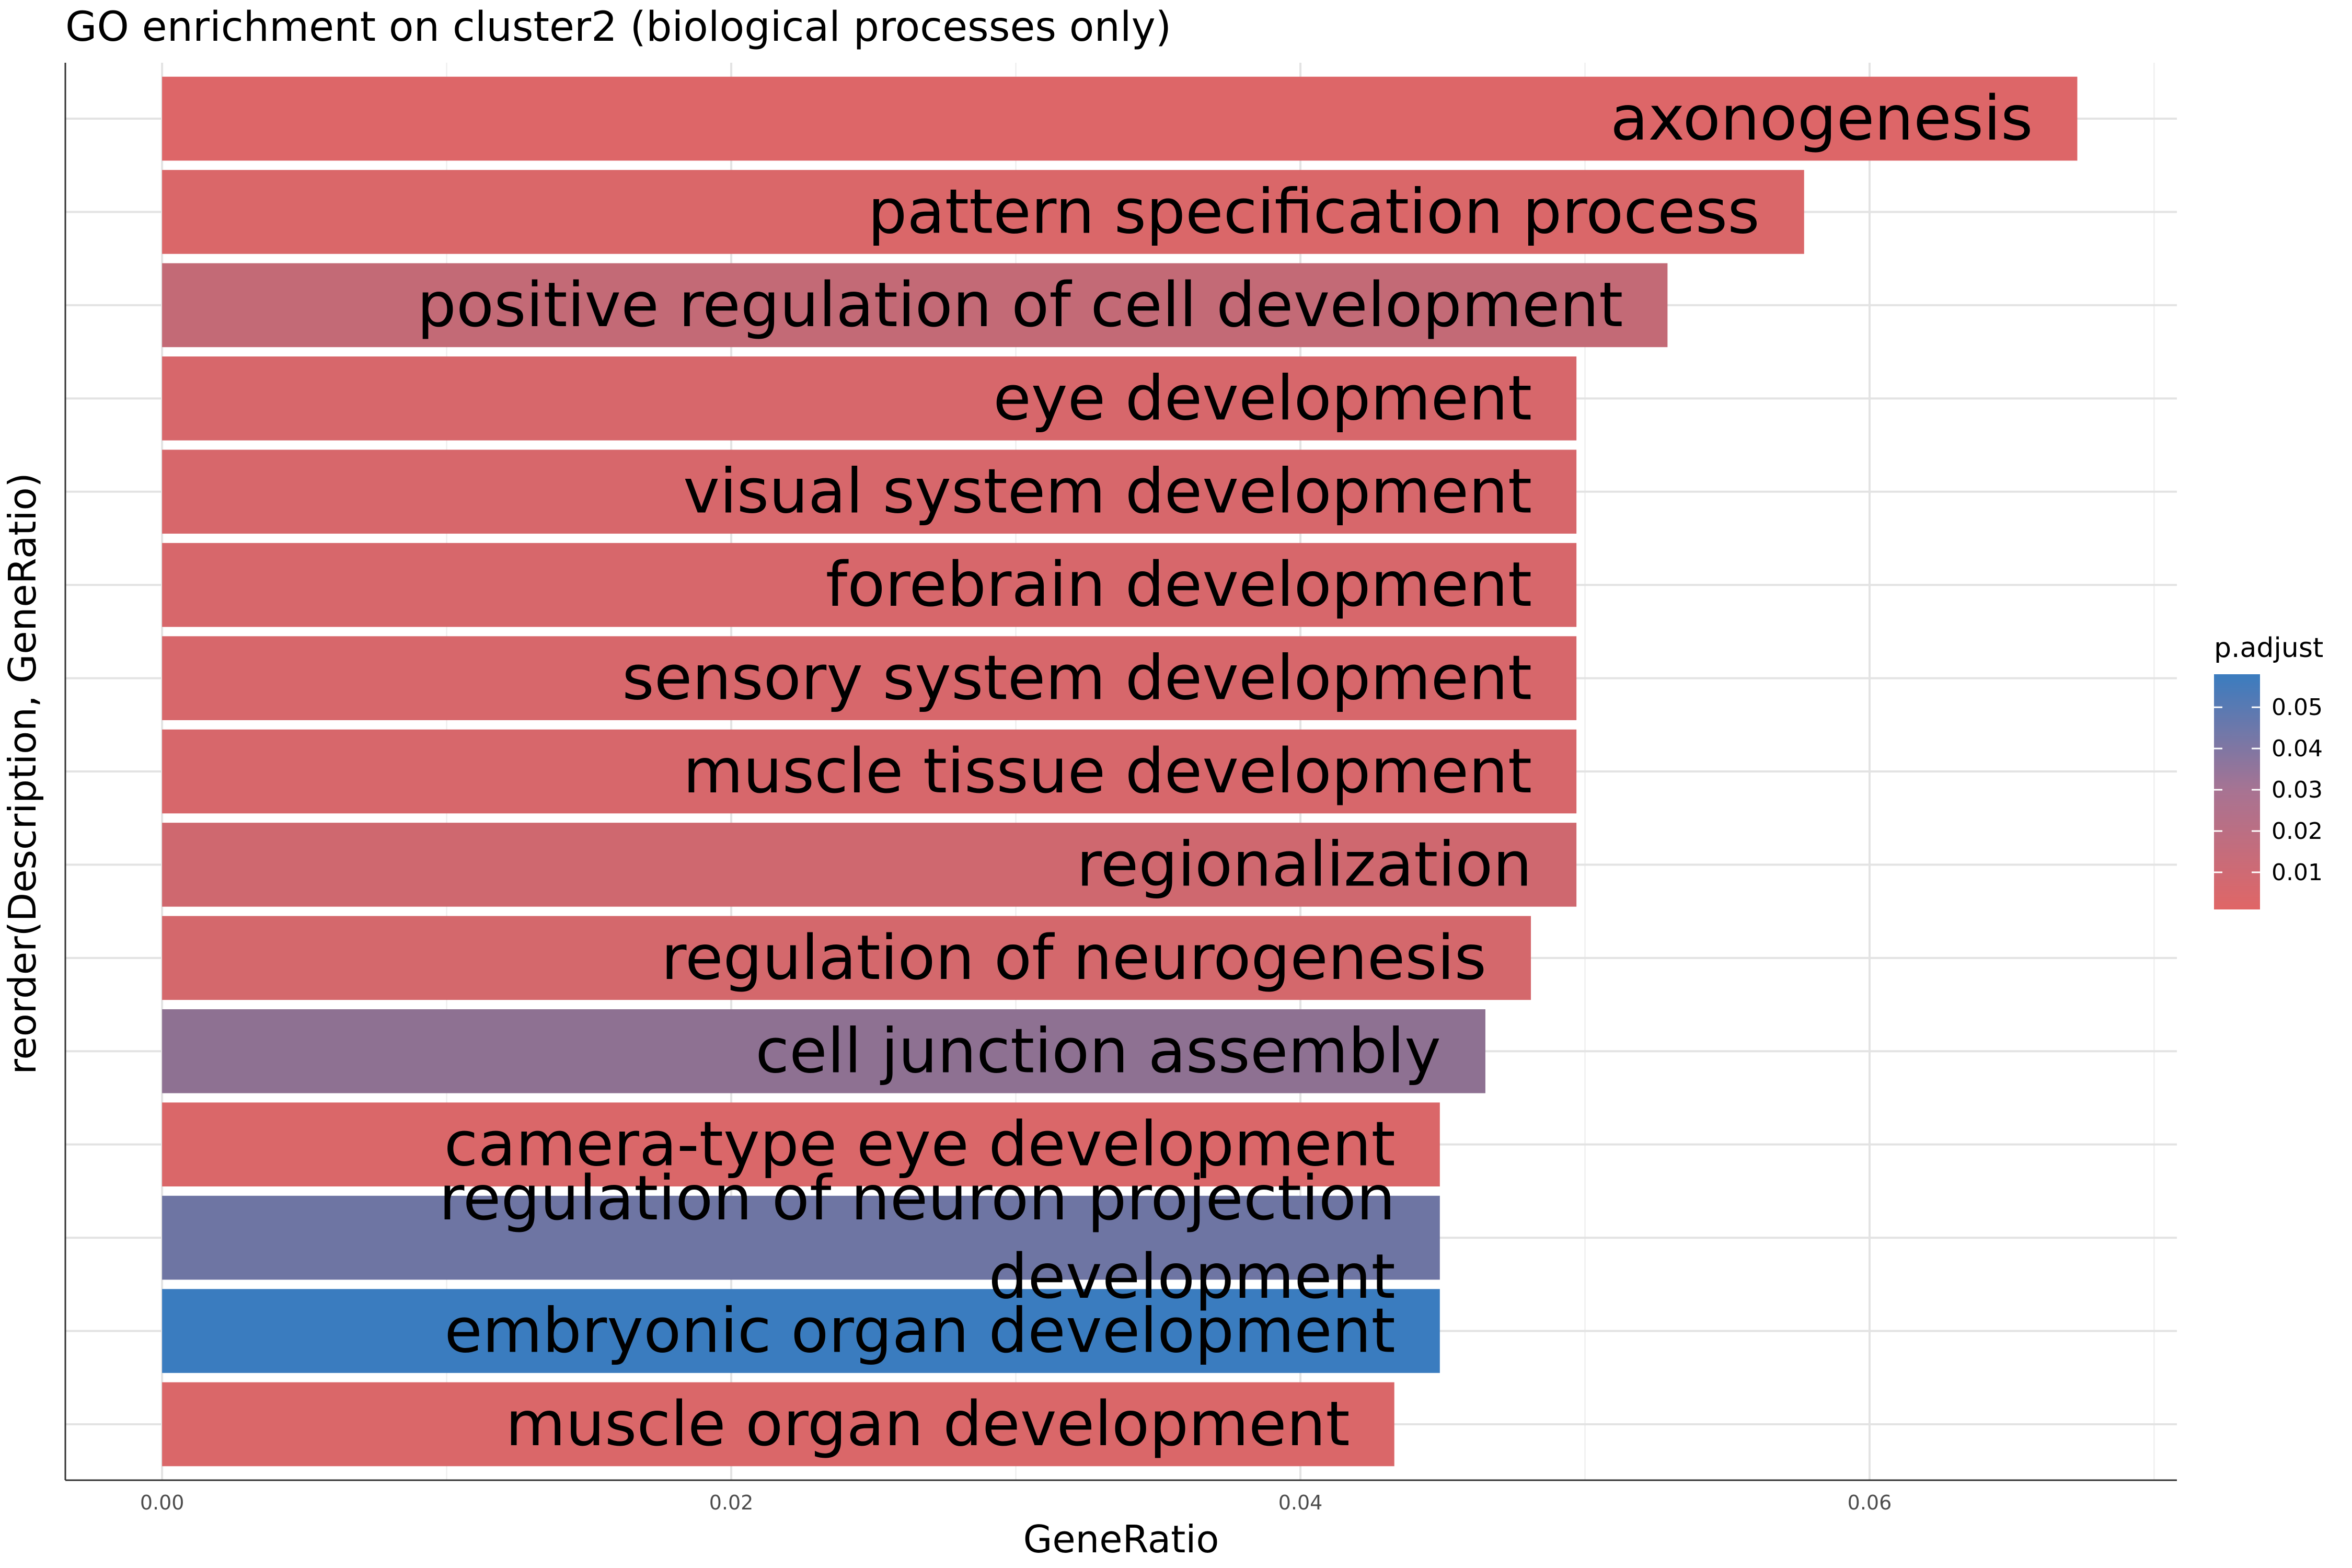 The height and width of the screenshot is (1568, 2352). I want to click on legend-tick-label: 0.04, so click(2297, 748).